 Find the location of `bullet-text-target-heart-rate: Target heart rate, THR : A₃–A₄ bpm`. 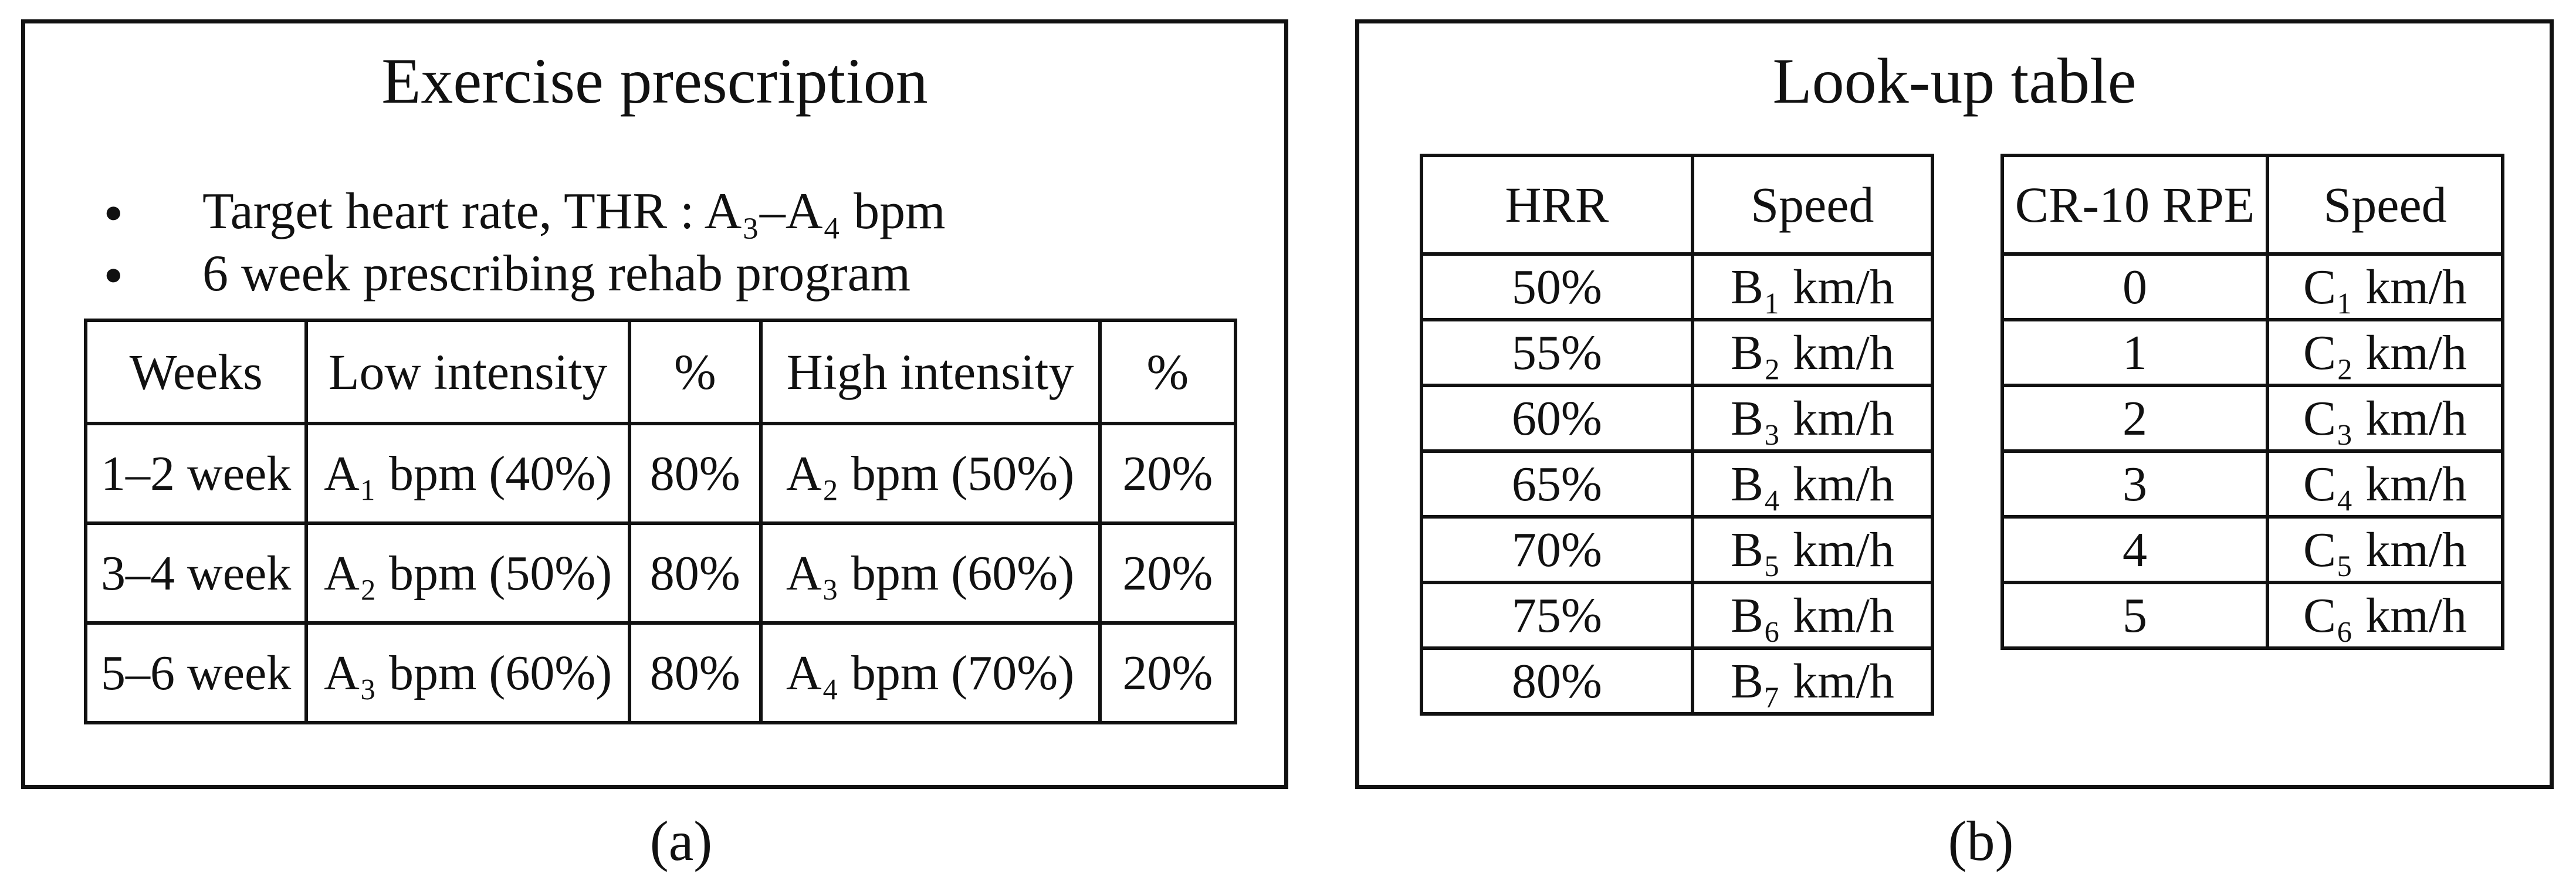

bullet-text-target-heart-rate: Target heart rate, THR : A₃–A₄ bpm is located at coordinates (574, 211).